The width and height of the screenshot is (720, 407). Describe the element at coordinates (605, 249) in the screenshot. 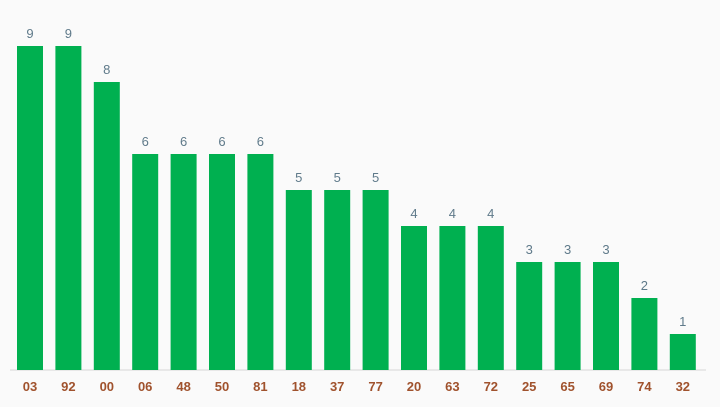

I see `value-label-69: 3` at that location.